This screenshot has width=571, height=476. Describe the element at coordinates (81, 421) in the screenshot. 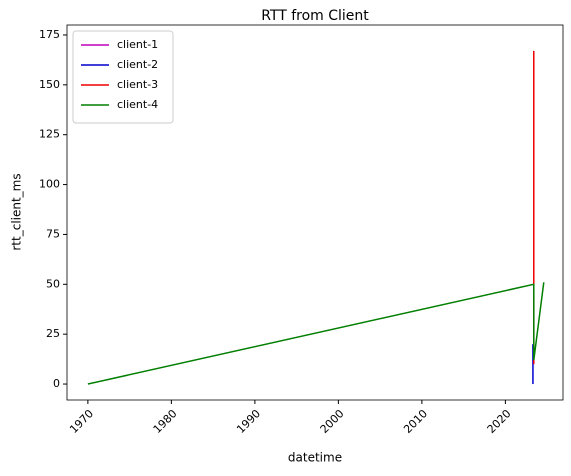

I see `x-tick-label: 1970` at that location.